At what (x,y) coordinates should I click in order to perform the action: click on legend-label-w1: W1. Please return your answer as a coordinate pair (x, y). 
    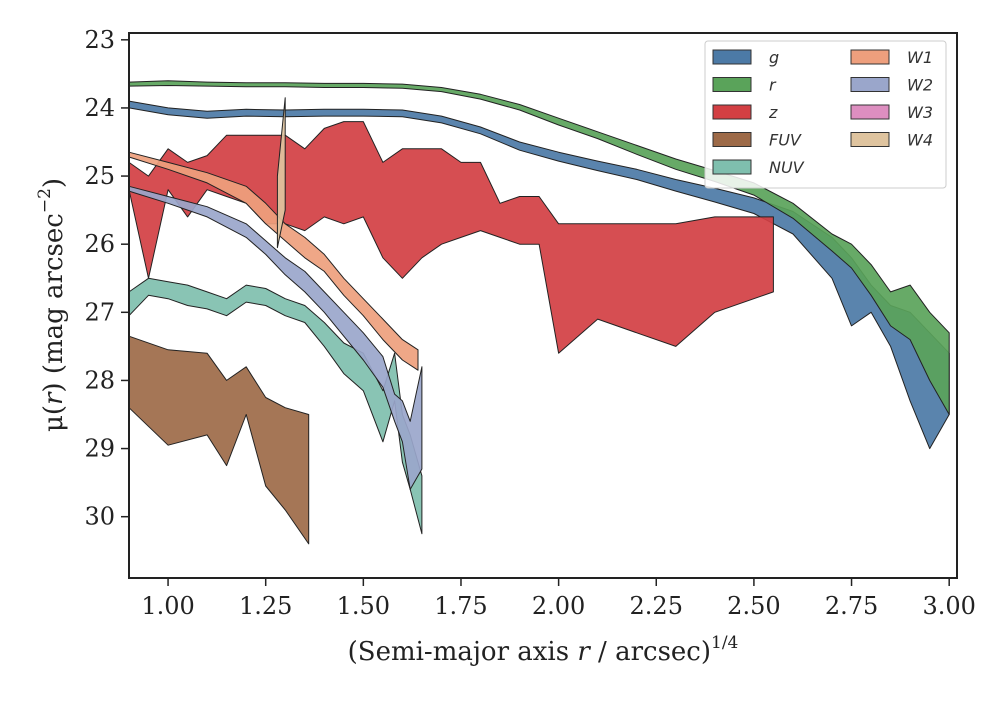
    Looking at the image, I should click on (920, 57).